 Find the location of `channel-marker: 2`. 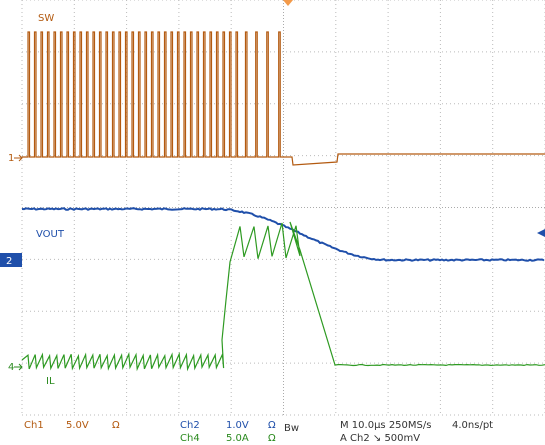

channel-marker: 2 is located at coordinates (9, 261).